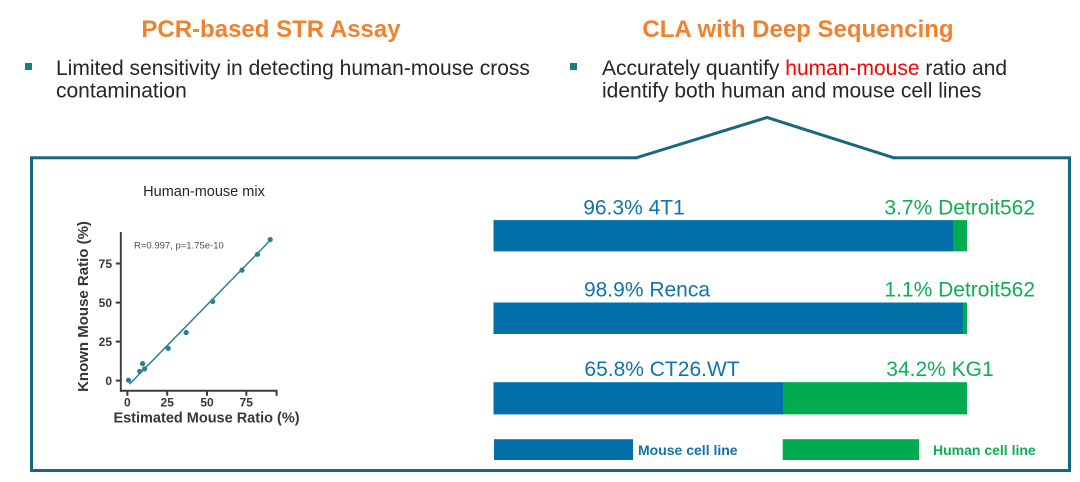 The height and width of the screenshot is (482, 1080). I want to click on svg-text: 65.8% CT26.WT, so click(661, 369).